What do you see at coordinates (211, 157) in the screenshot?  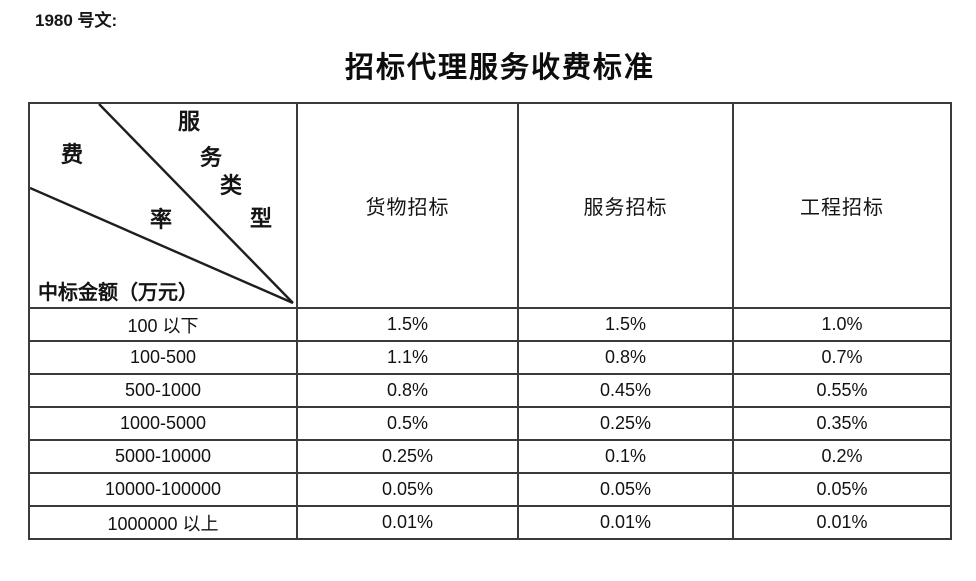 I see `service-type-char: 务` at bounding box center [211, 157].